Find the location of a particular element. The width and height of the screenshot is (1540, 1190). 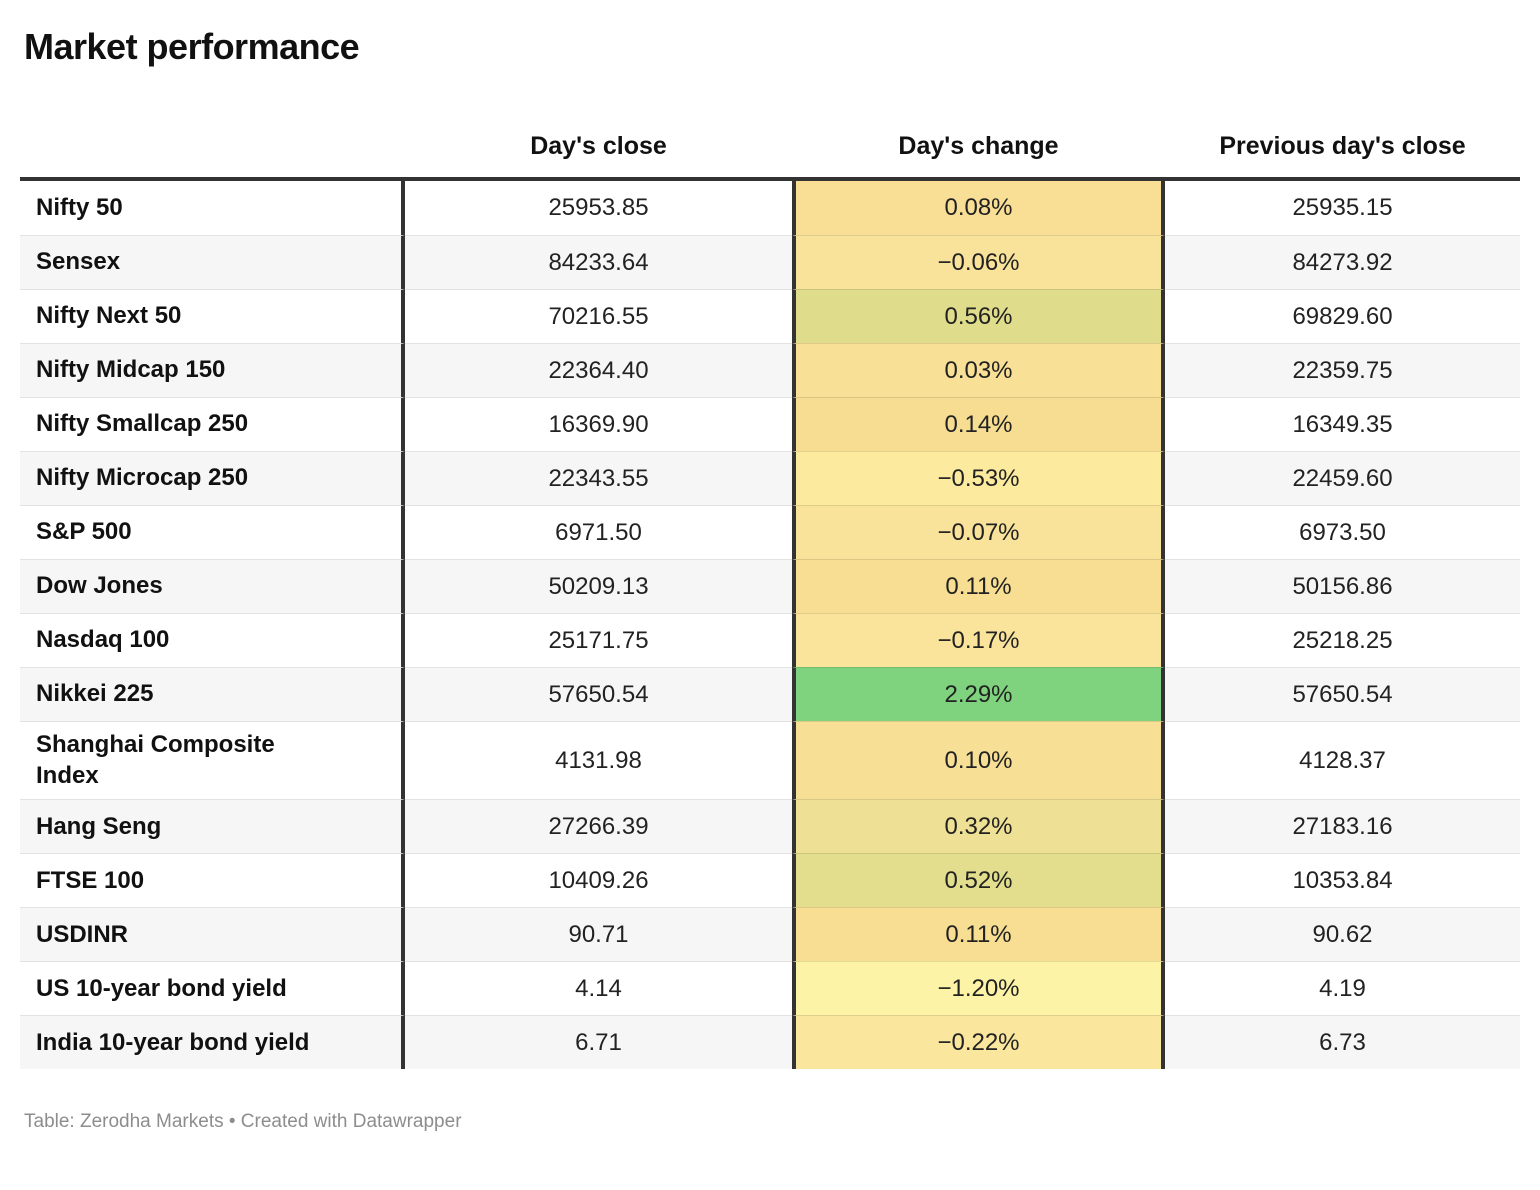

days-change-value: 0.03% is located at coordinates (978, 370).